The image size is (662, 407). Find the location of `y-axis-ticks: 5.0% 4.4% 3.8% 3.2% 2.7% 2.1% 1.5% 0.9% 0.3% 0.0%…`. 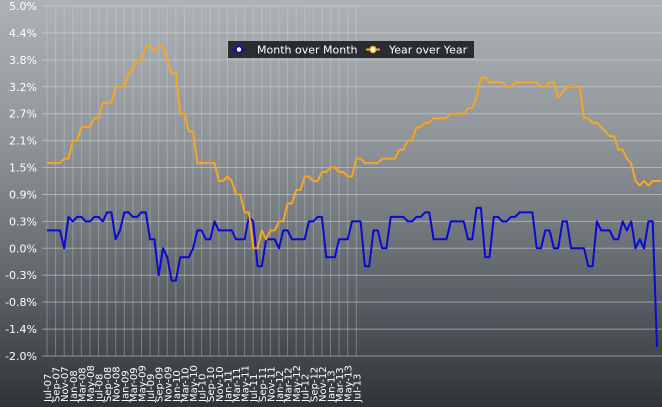

y-axis-ticks: 5.0% 4.4% 3.8% 3.2% 2.7% 2.1% 1.5% 0.9% 0.3% 0.0%… is located at coordinates (21, 181).